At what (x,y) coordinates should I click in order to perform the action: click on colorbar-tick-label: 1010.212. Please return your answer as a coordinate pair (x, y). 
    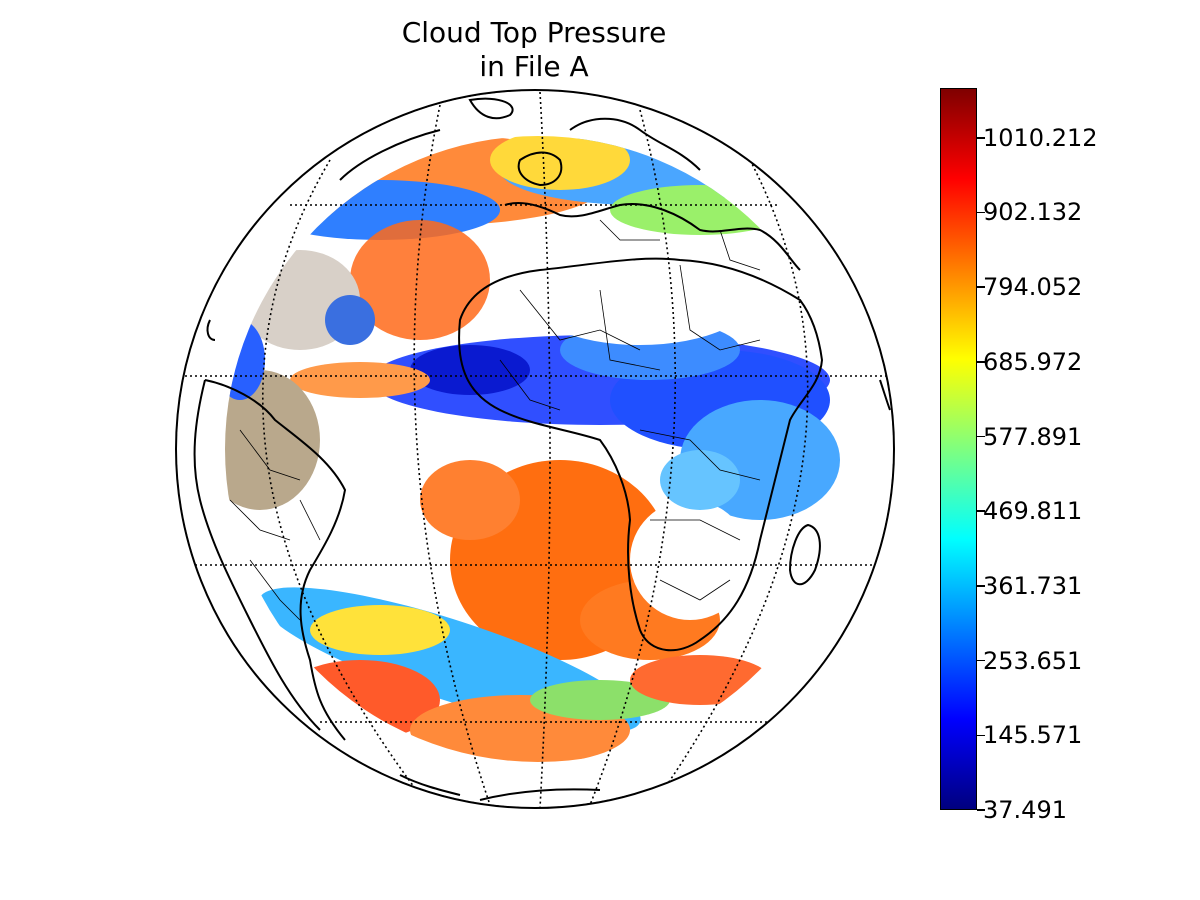
    Looking at the image, I should click on (1040, 137).